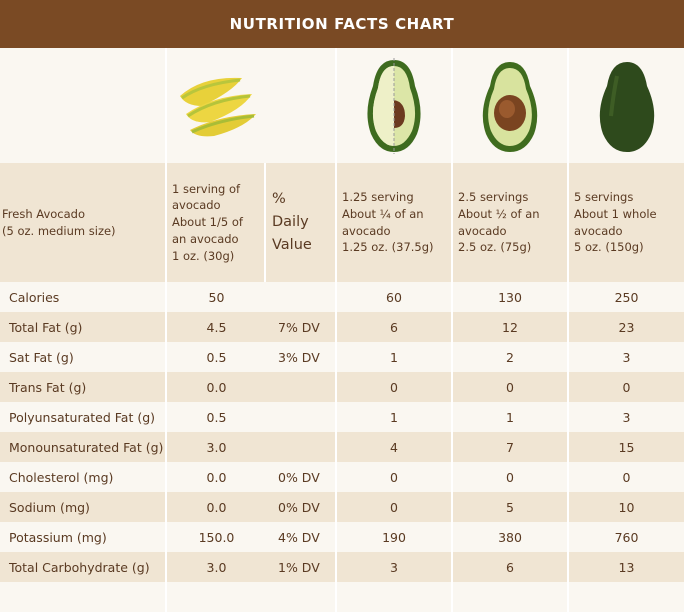 The width and height of the screenshot is (684, 612). What do you see at coordinates (83, 417) in the screenshot?
I see `row-label: Polyunsaturated Fat (g)` at bounding box center [83, 417].